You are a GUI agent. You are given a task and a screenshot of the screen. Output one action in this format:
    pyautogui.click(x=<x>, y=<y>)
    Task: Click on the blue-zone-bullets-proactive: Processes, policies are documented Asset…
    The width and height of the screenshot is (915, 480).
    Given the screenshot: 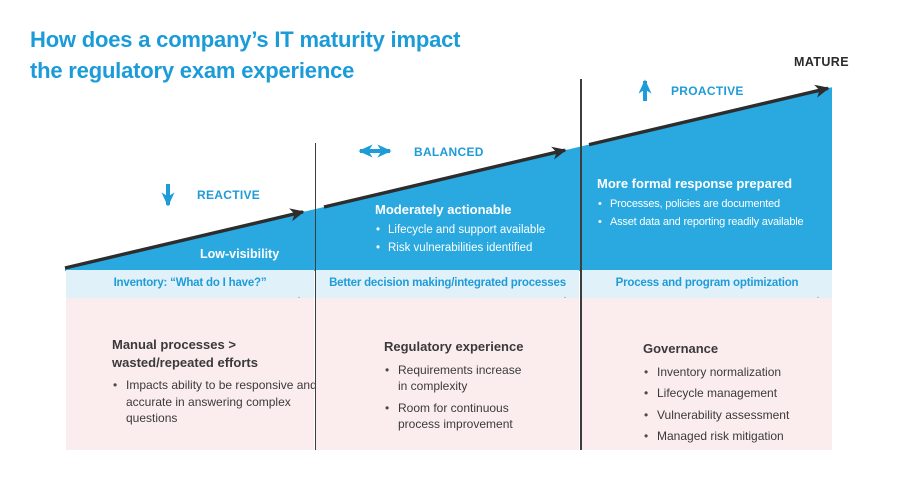 What is the action you would take?
    pyautogui.click(x=715, y=213)
    